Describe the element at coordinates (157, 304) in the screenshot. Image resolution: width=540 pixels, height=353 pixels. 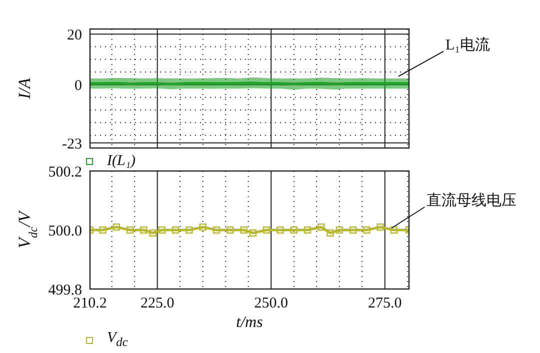
I see `x-tick-label: 225.0` at that location.